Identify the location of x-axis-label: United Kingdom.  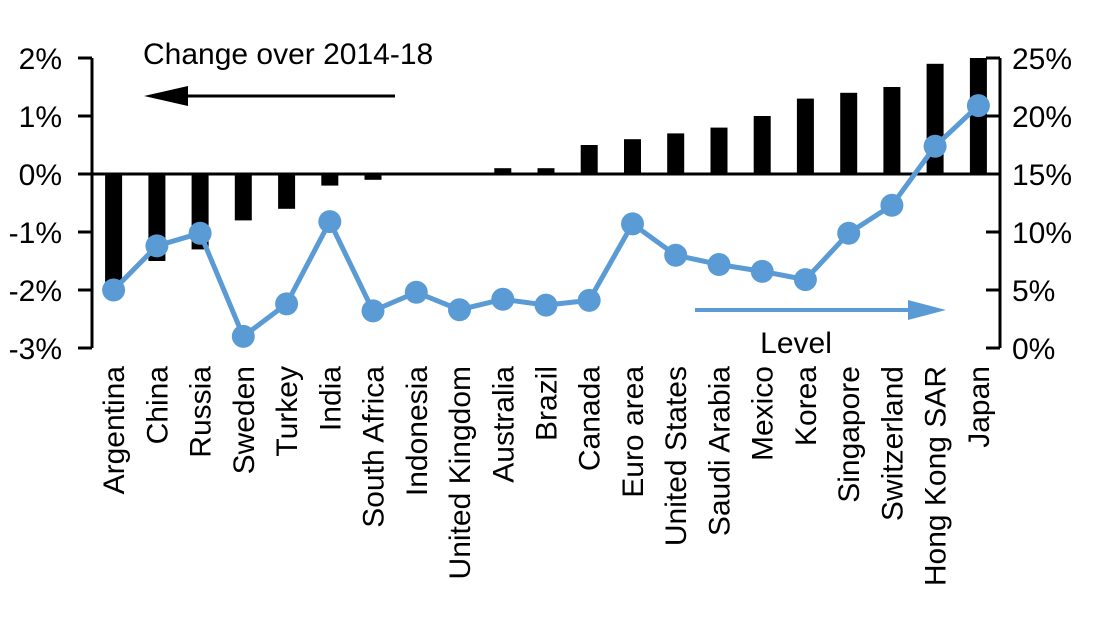
(460, 472).